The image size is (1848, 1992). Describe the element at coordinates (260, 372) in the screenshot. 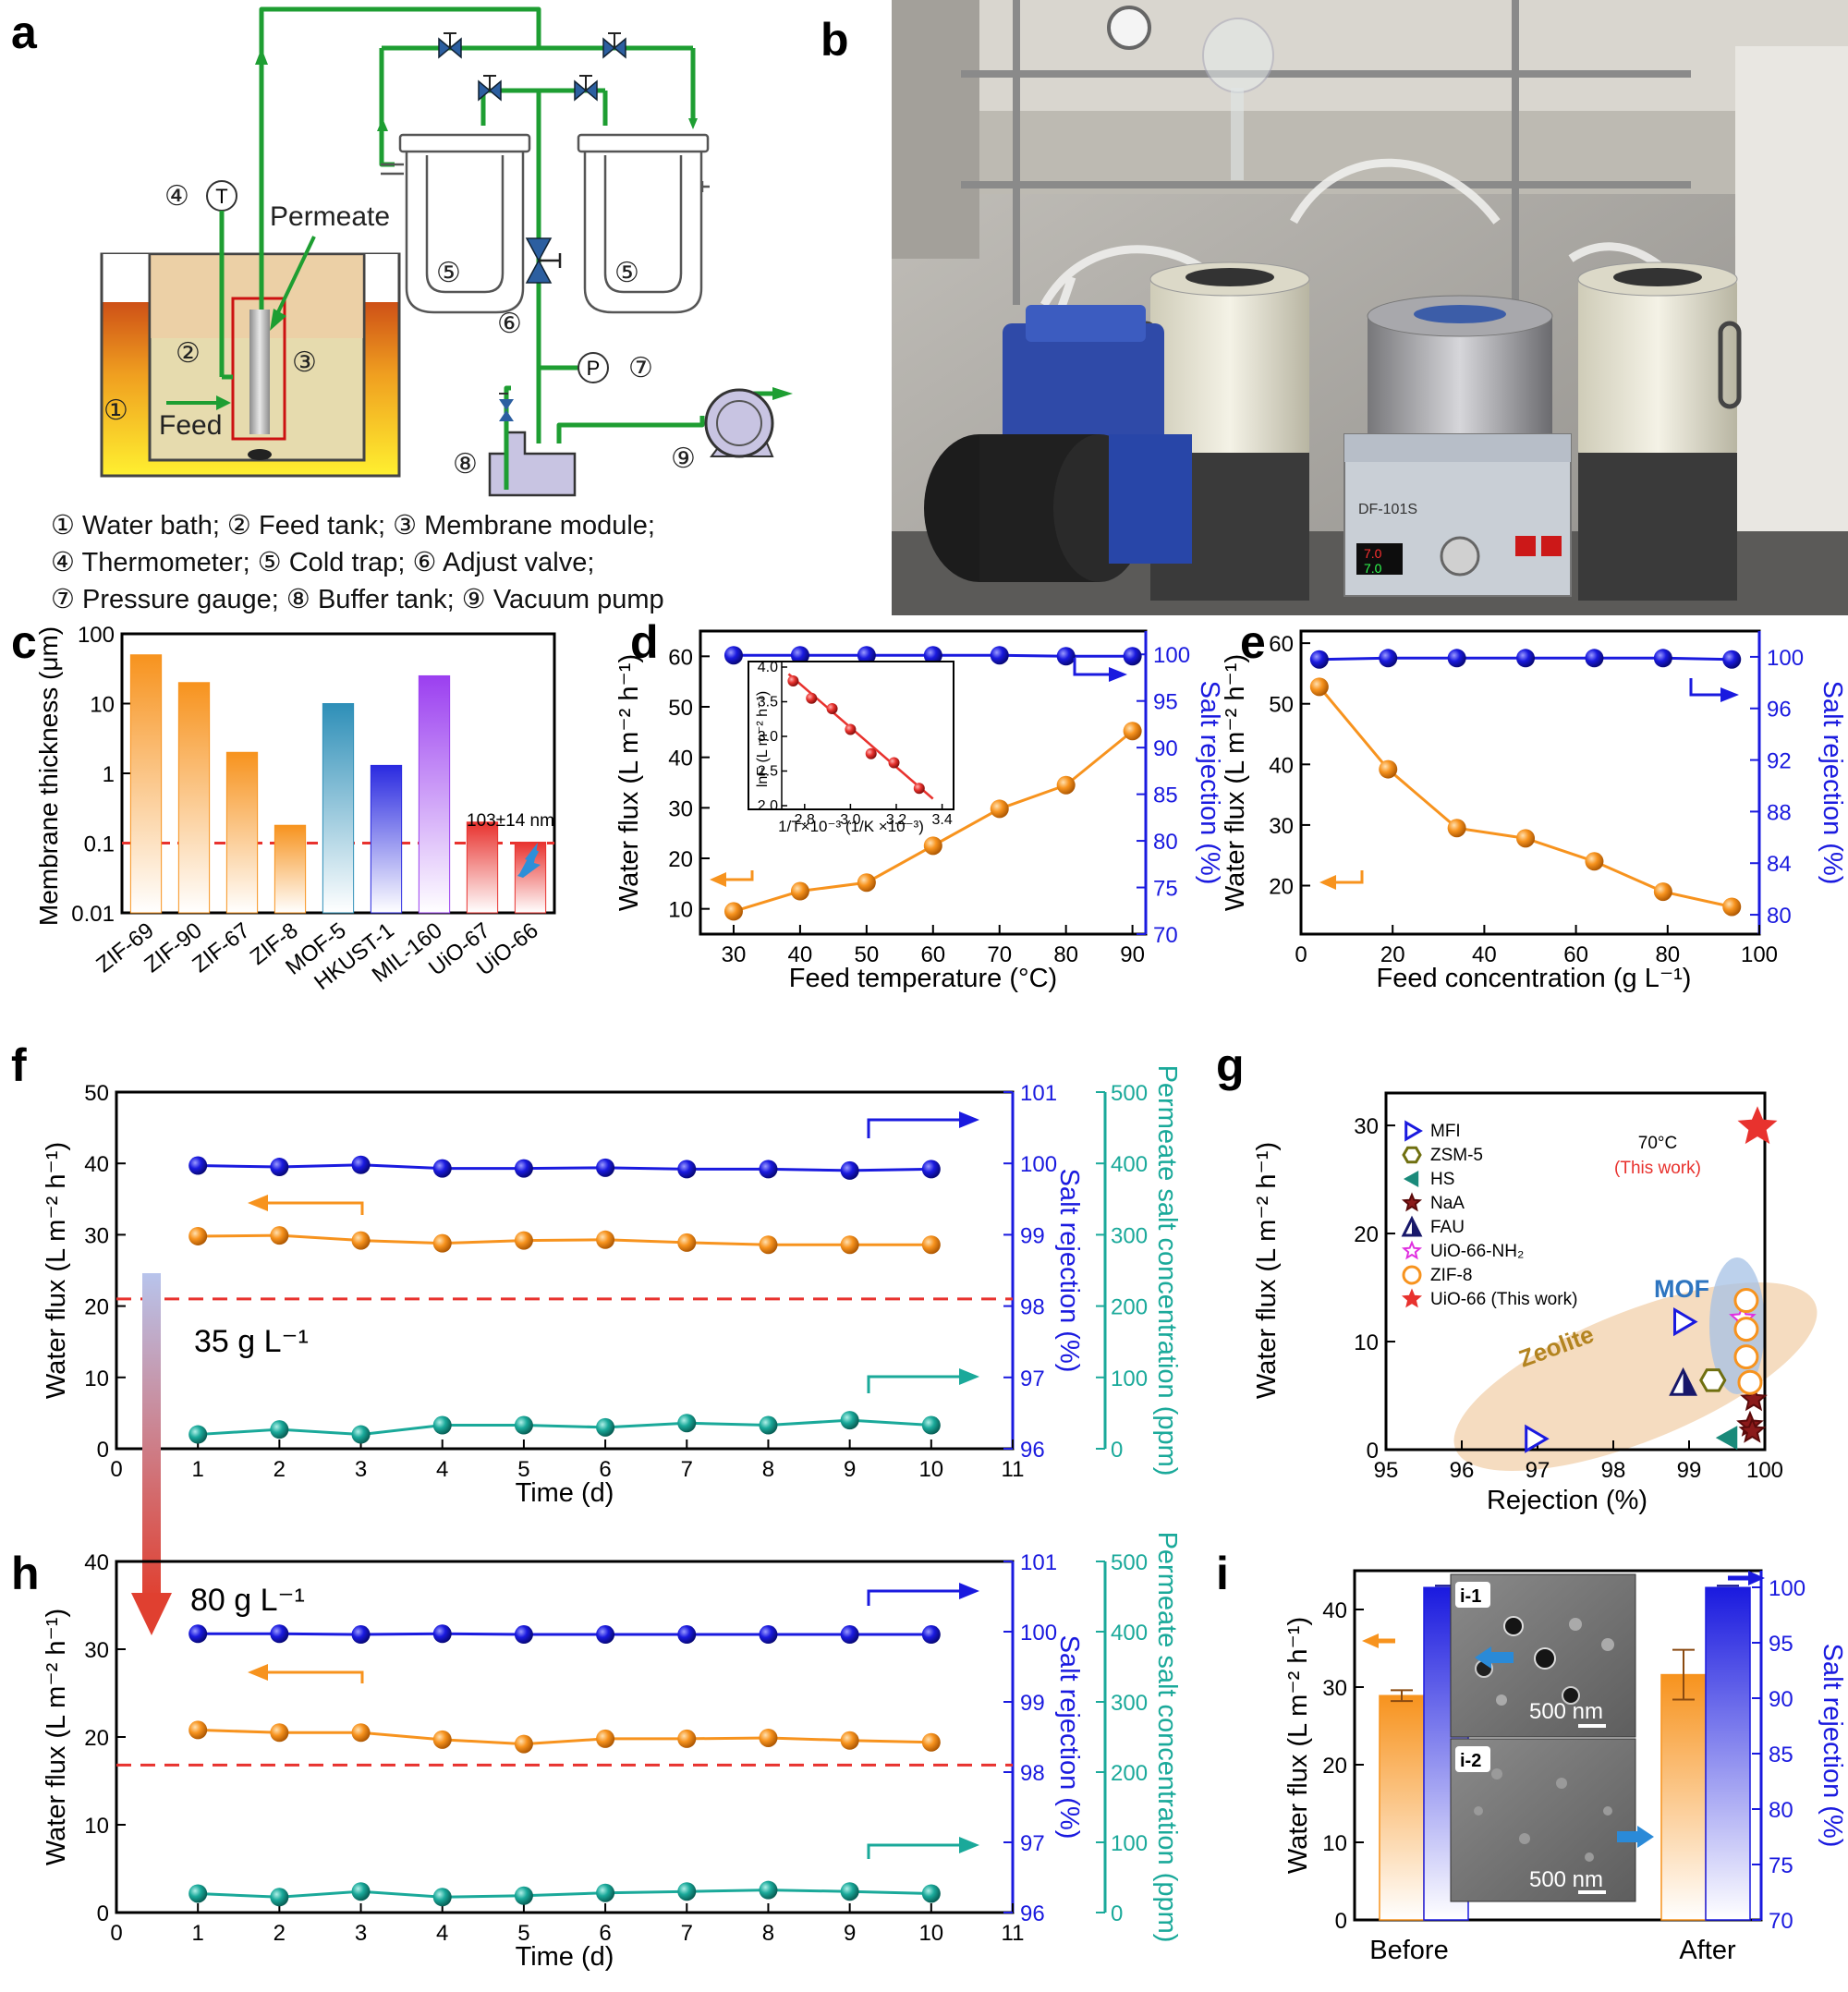

I see `membrane-tube` at that location.